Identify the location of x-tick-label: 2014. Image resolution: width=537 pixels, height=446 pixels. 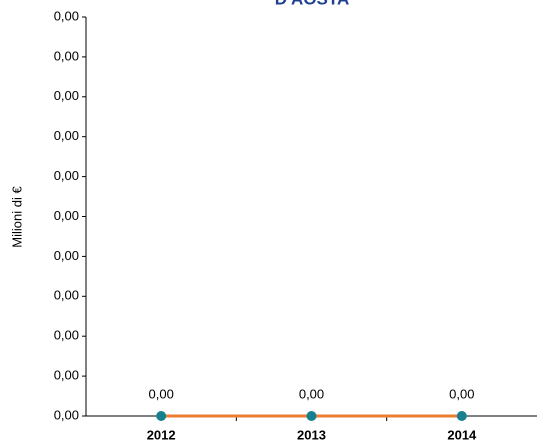
(462, 434).